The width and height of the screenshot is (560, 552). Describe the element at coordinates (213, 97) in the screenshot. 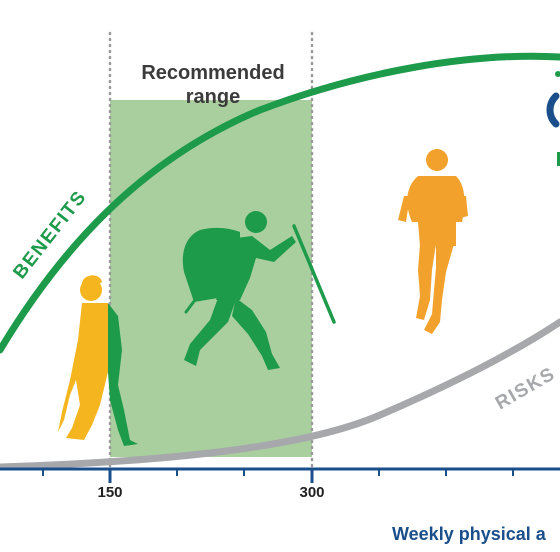

I see `recommended-range-label-line2: range` at that location.